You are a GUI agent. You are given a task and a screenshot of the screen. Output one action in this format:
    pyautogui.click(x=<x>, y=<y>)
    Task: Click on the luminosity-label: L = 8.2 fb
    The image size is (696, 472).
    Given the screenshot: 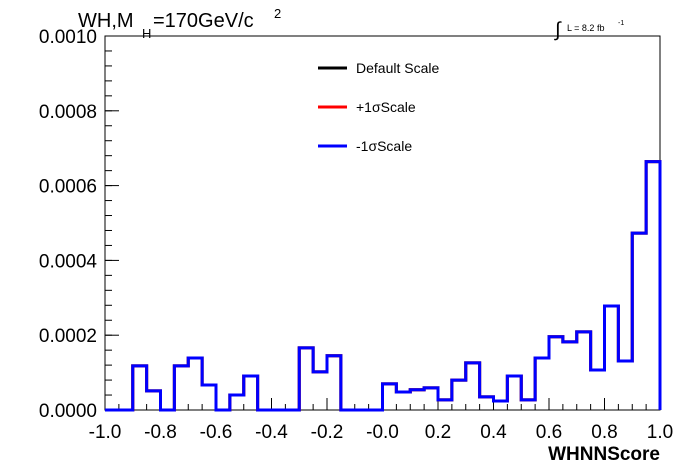 What is the action you would take?
    pyautogui.click(x=585, y=28)
    